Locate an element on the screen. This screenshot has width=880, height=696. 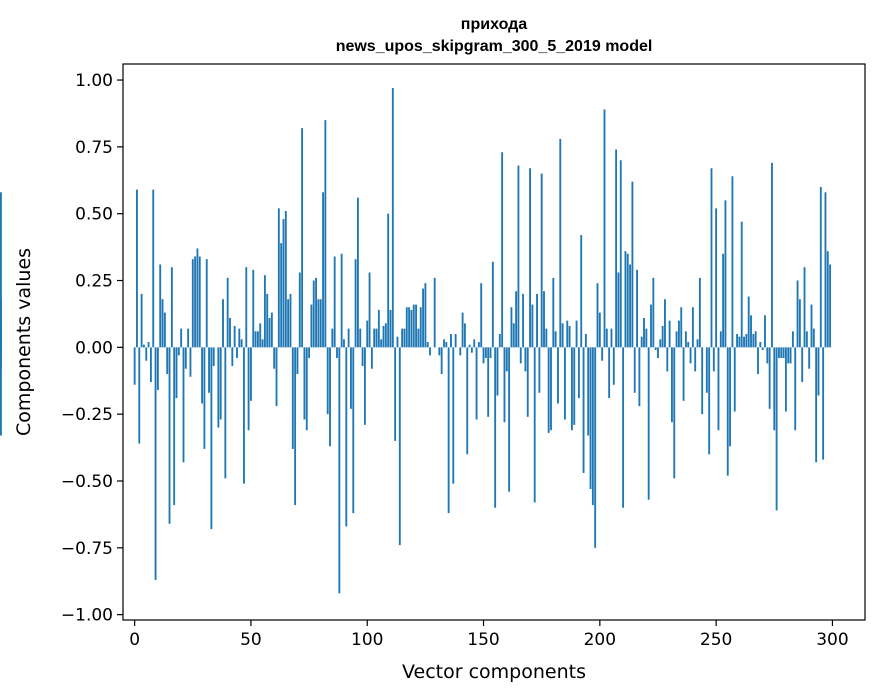
x-axis-label: Vector components is located at coordinates (494, 672).